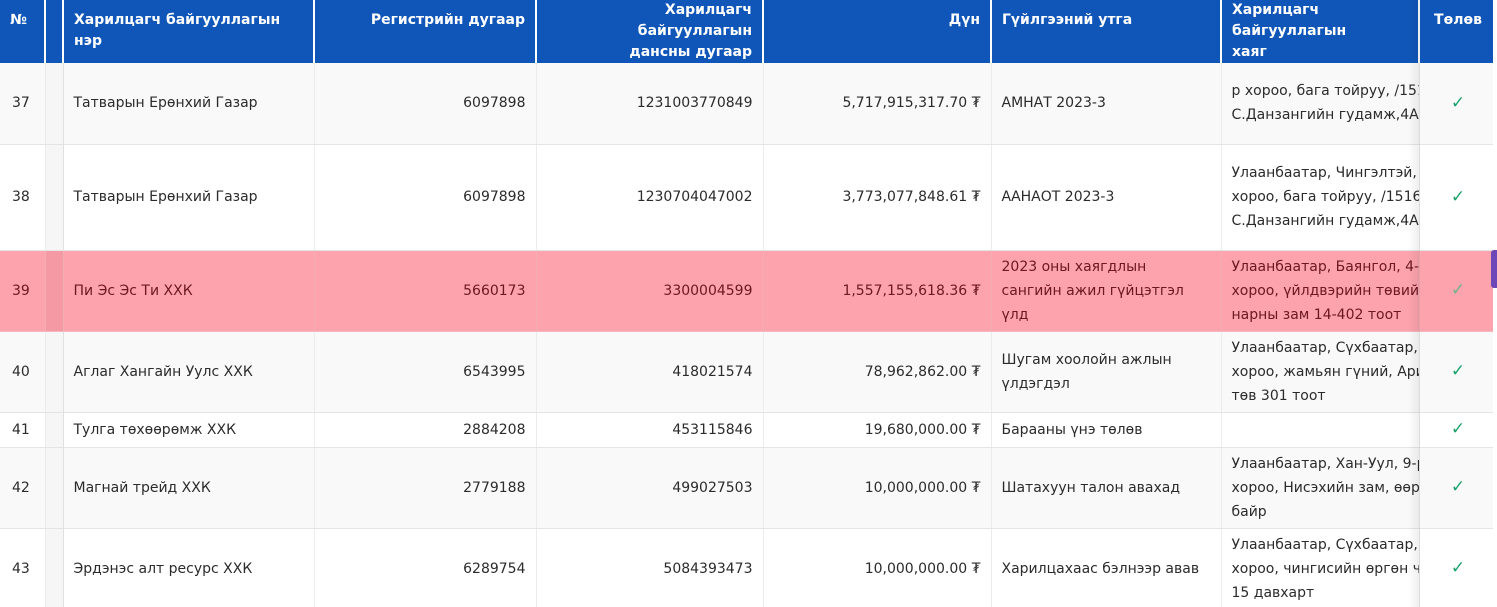 Image resolution: width=1497 pixels, height=607 pixels. I want to click on header-paid: Төлөв, so click(1458, 31).